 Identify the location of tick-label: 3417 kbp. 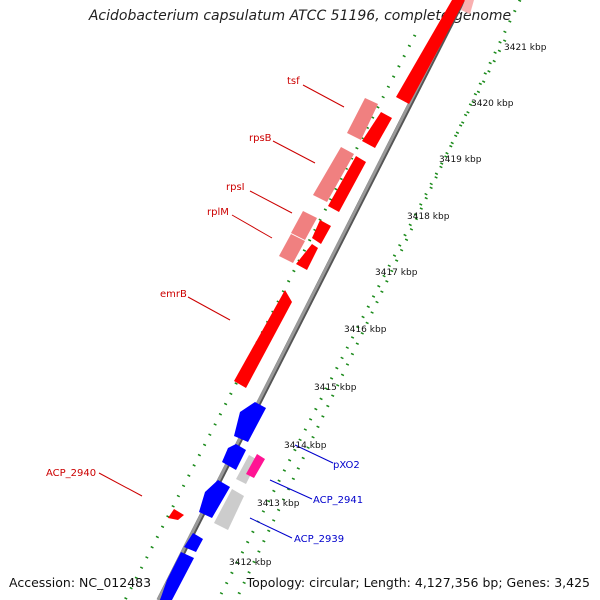
(396, 273).